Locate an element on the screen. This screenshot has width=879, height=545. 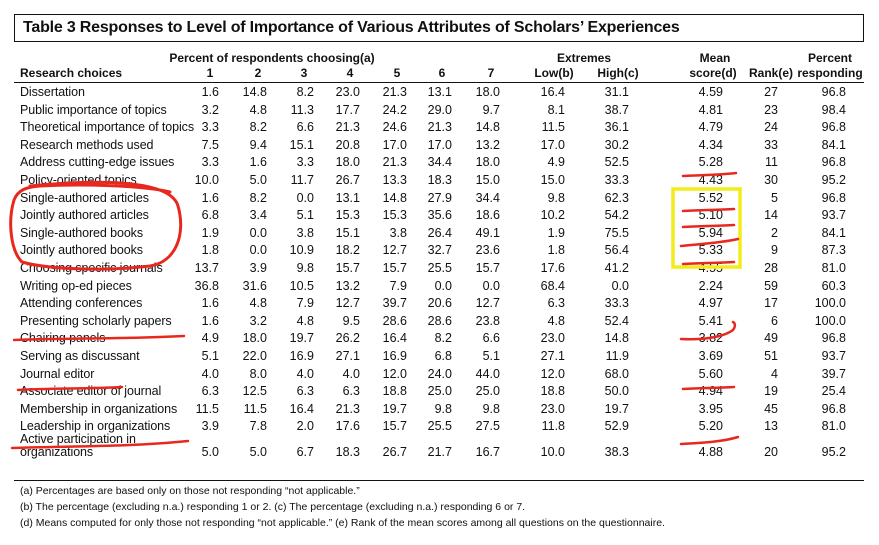
table-cell: 1.6 is located at coordinates (258, 162).